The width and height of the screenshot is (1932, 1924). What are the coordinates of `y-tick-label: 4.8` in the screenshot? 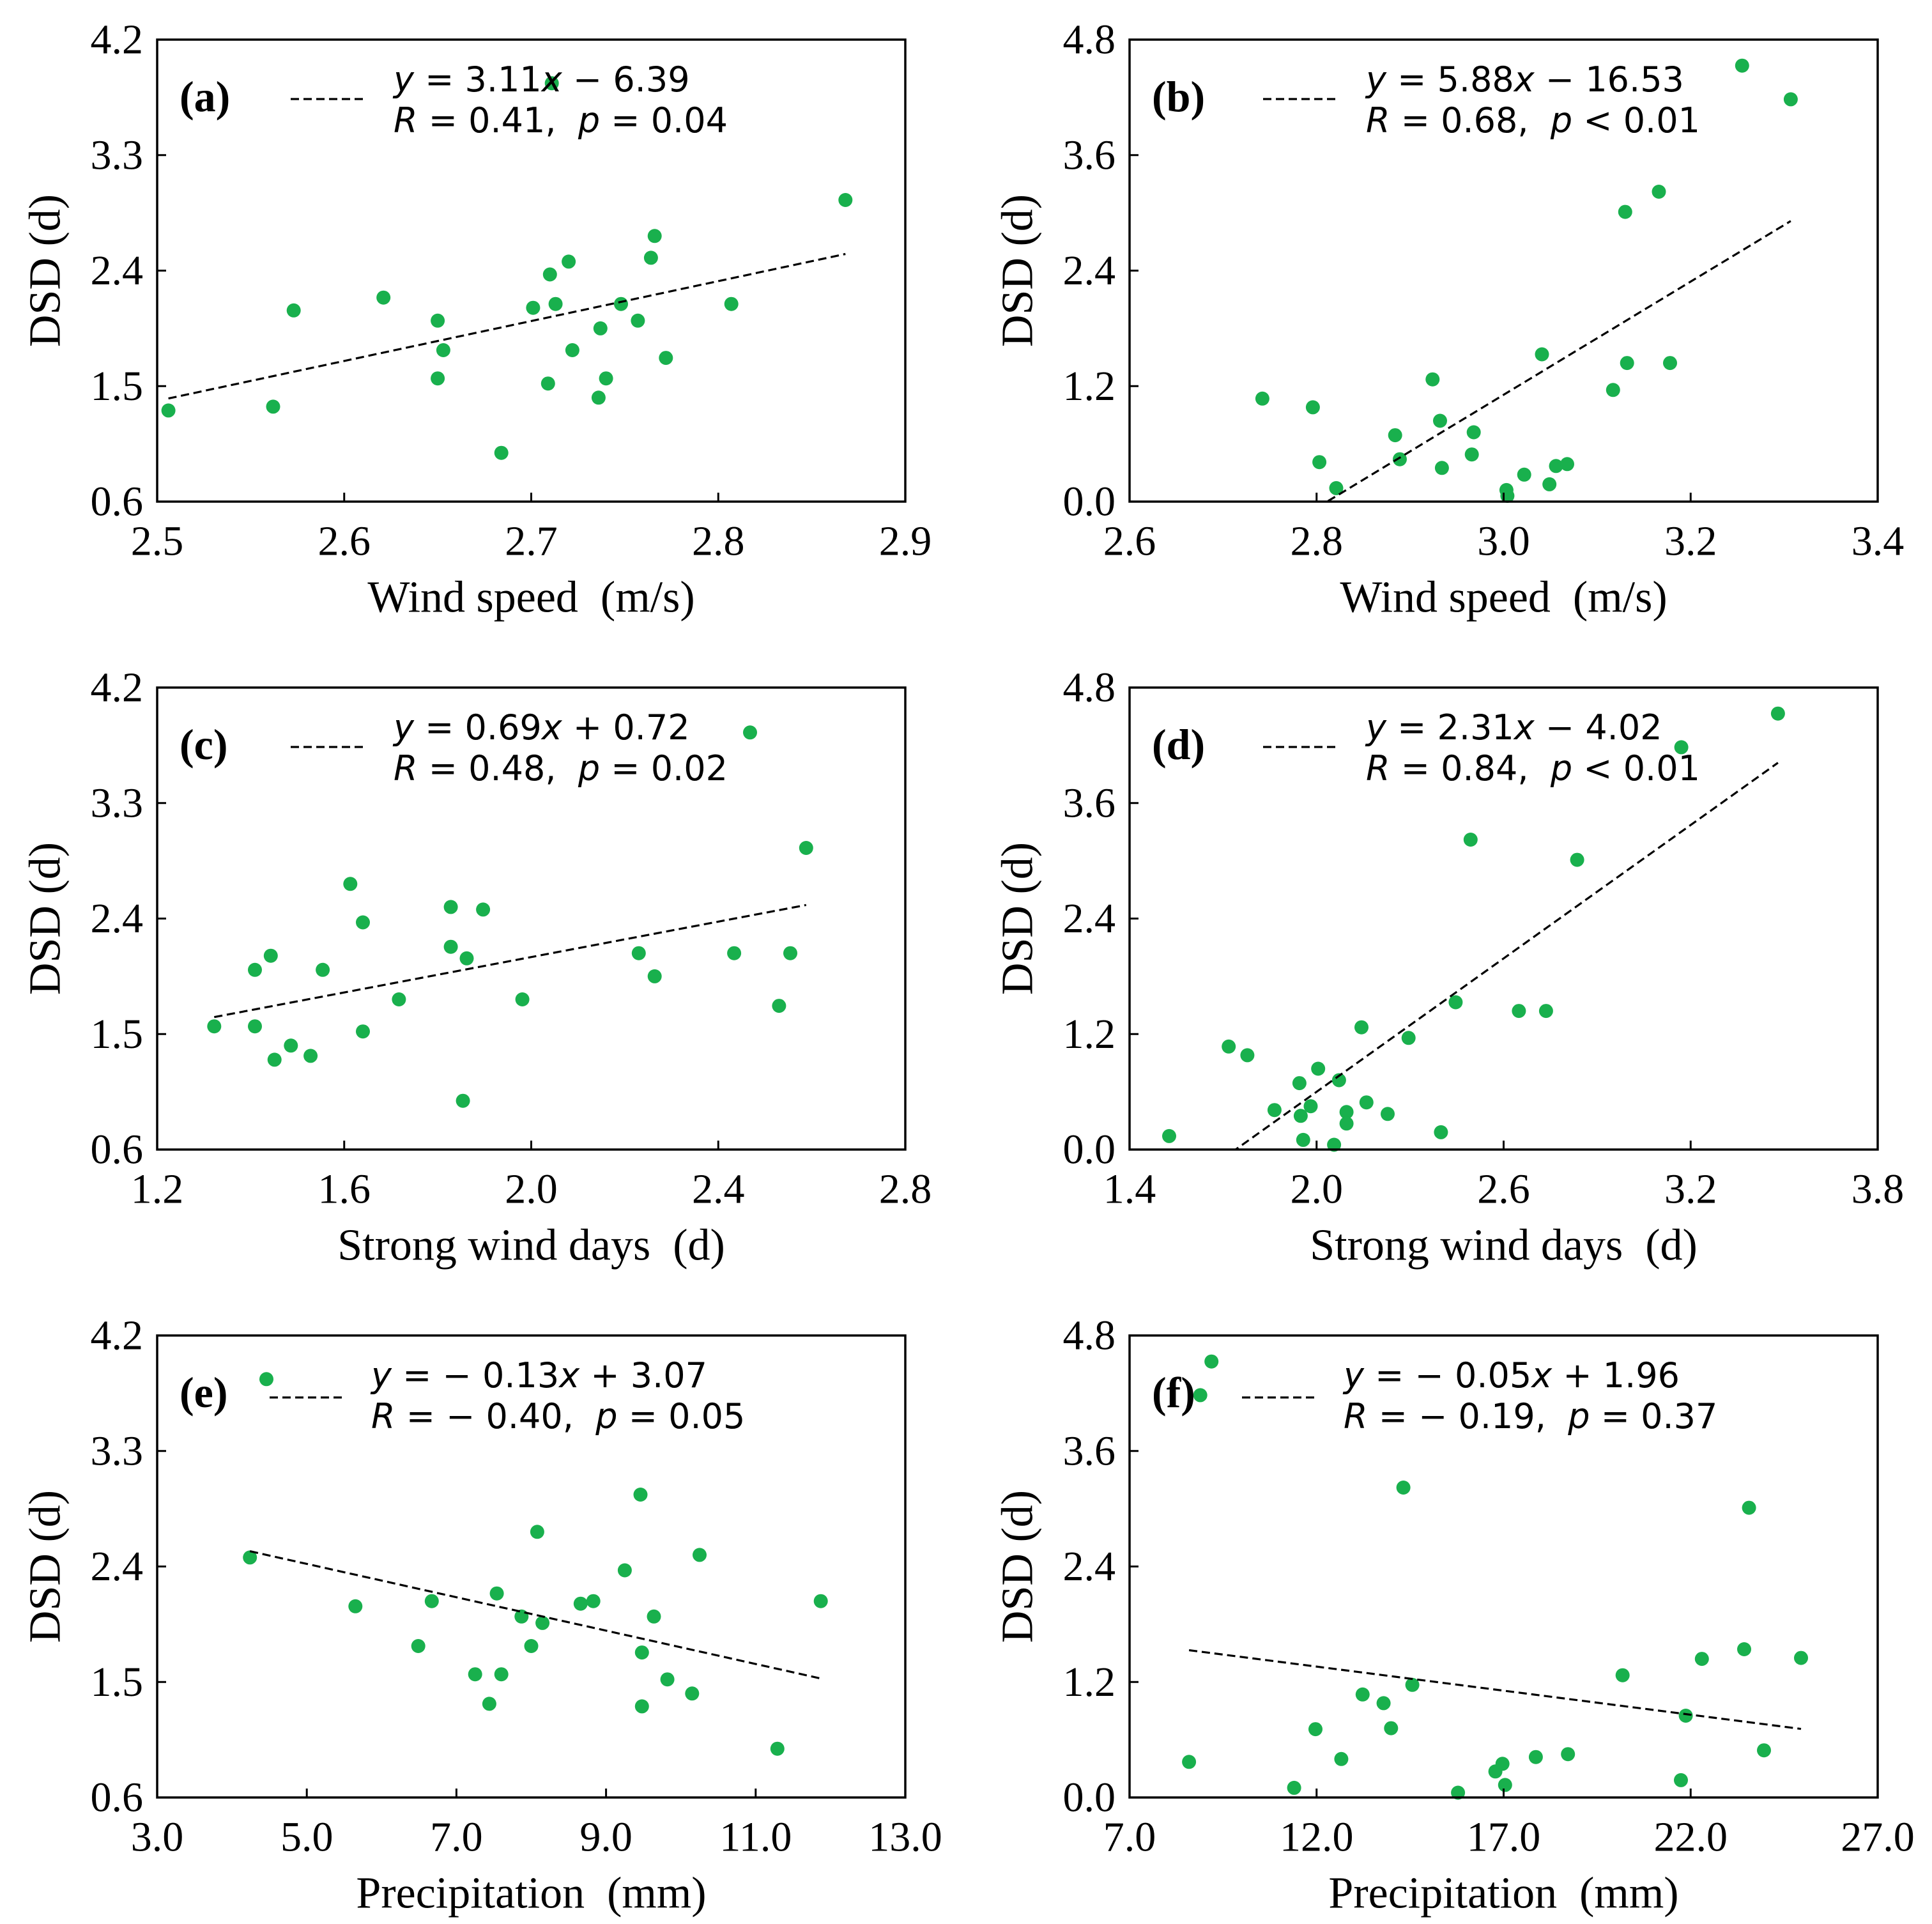 It's located at (1089, 1336).